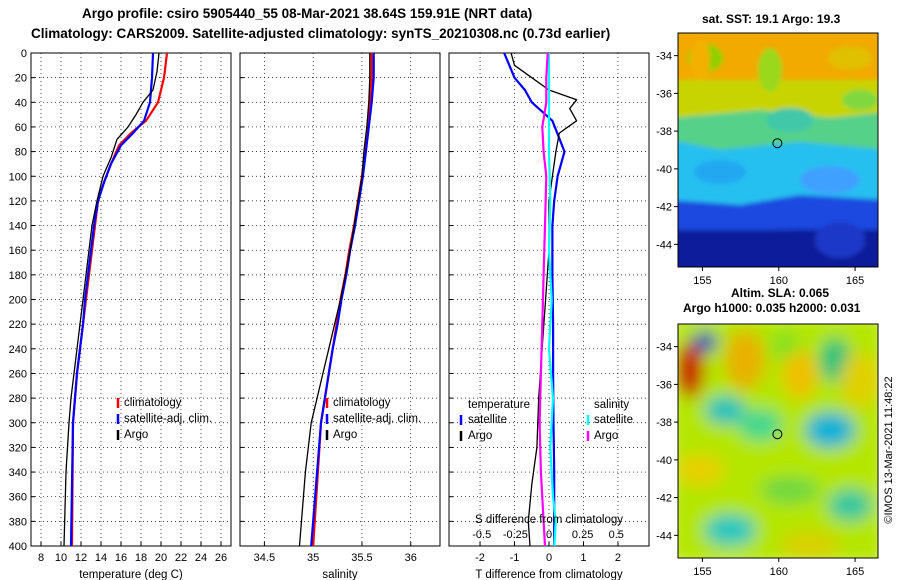 This screenshot has height=580, width=900. I want to click on series-line-difference-s-argo, so click(543, 299).